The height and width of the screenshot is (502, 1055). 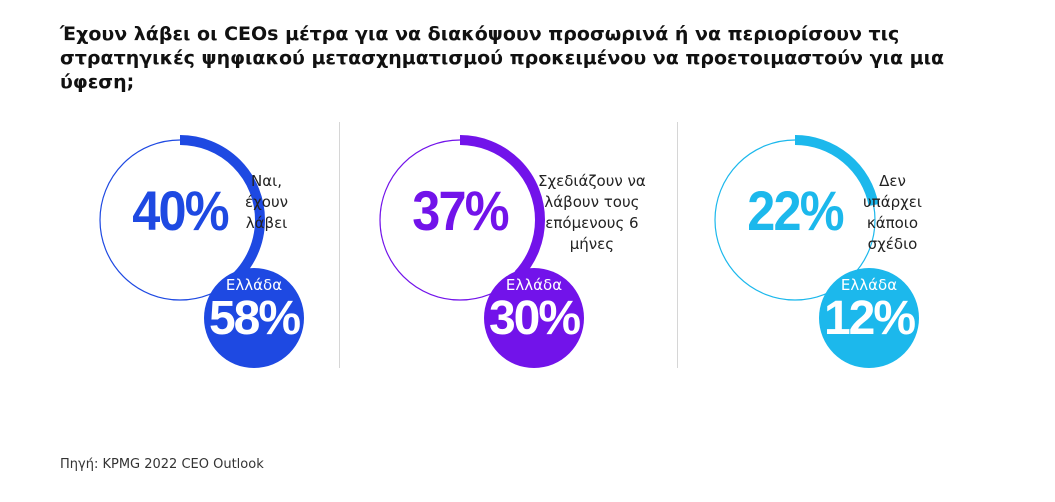 I want to click on greece-badge: Ελλάδα 30%, so click(x=534, y=318).